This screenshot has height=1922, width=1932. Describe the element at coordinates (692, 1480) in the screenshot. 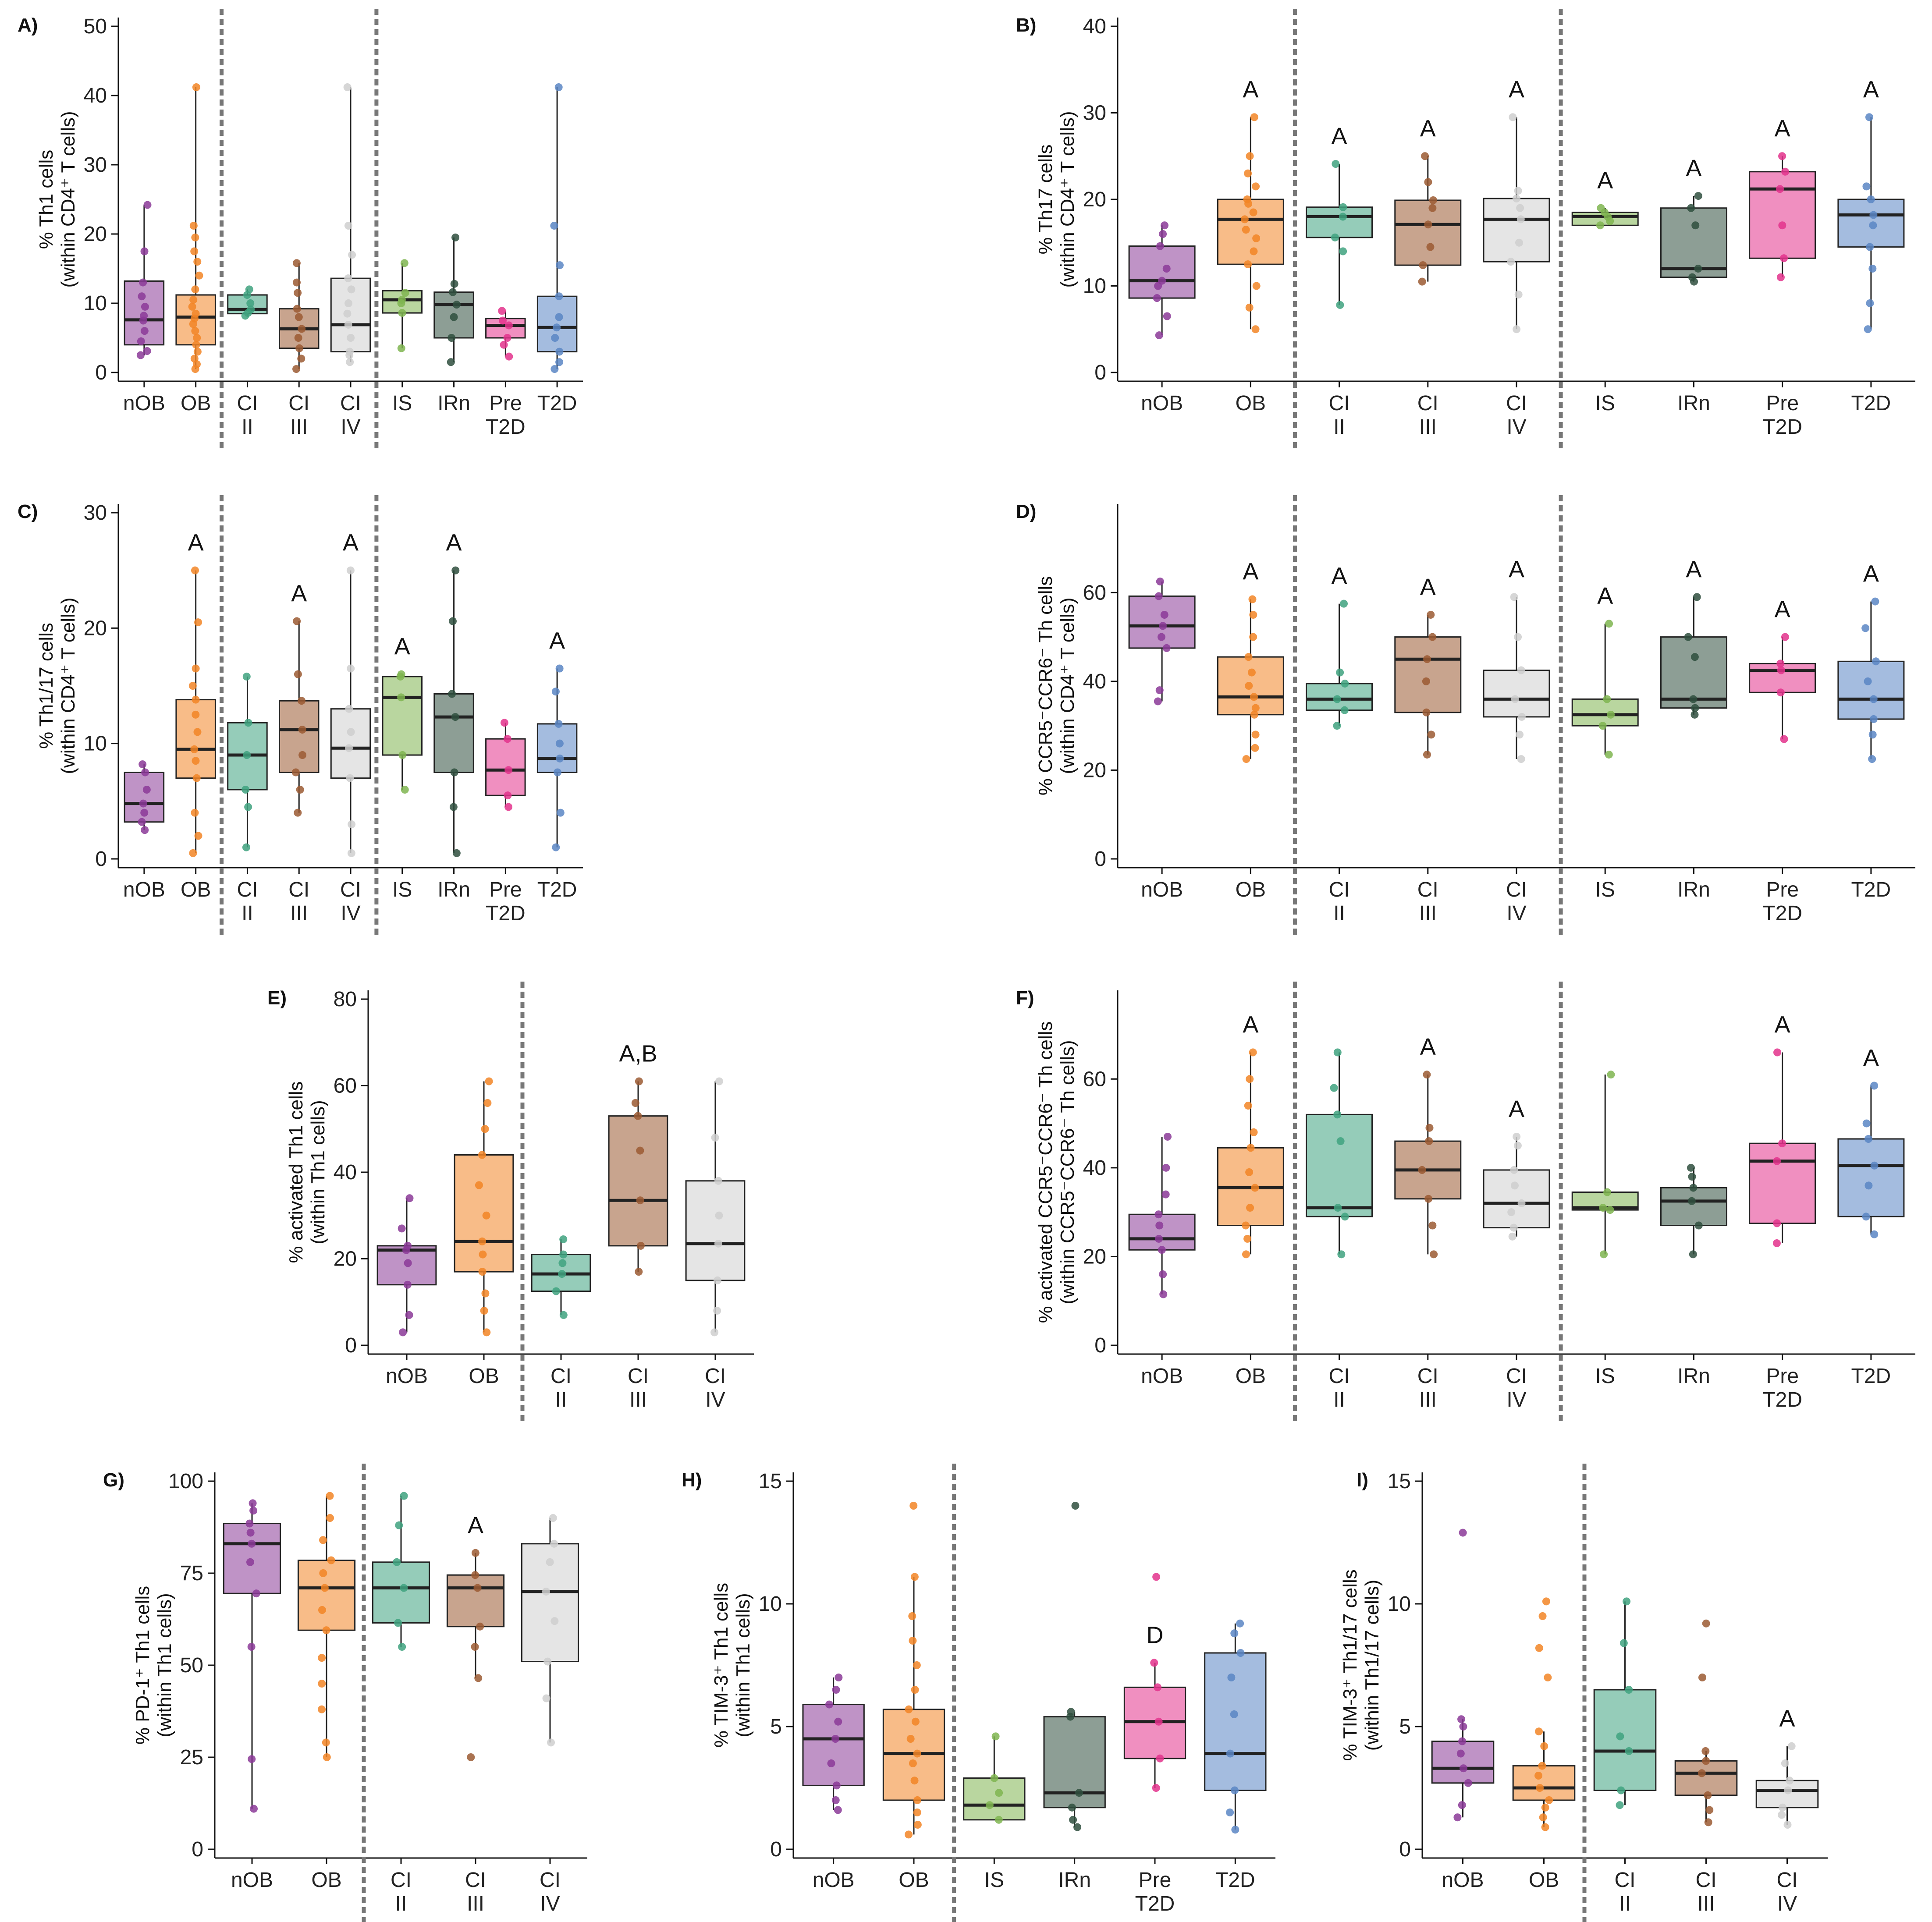

I see `panel-label: H)` at that location.